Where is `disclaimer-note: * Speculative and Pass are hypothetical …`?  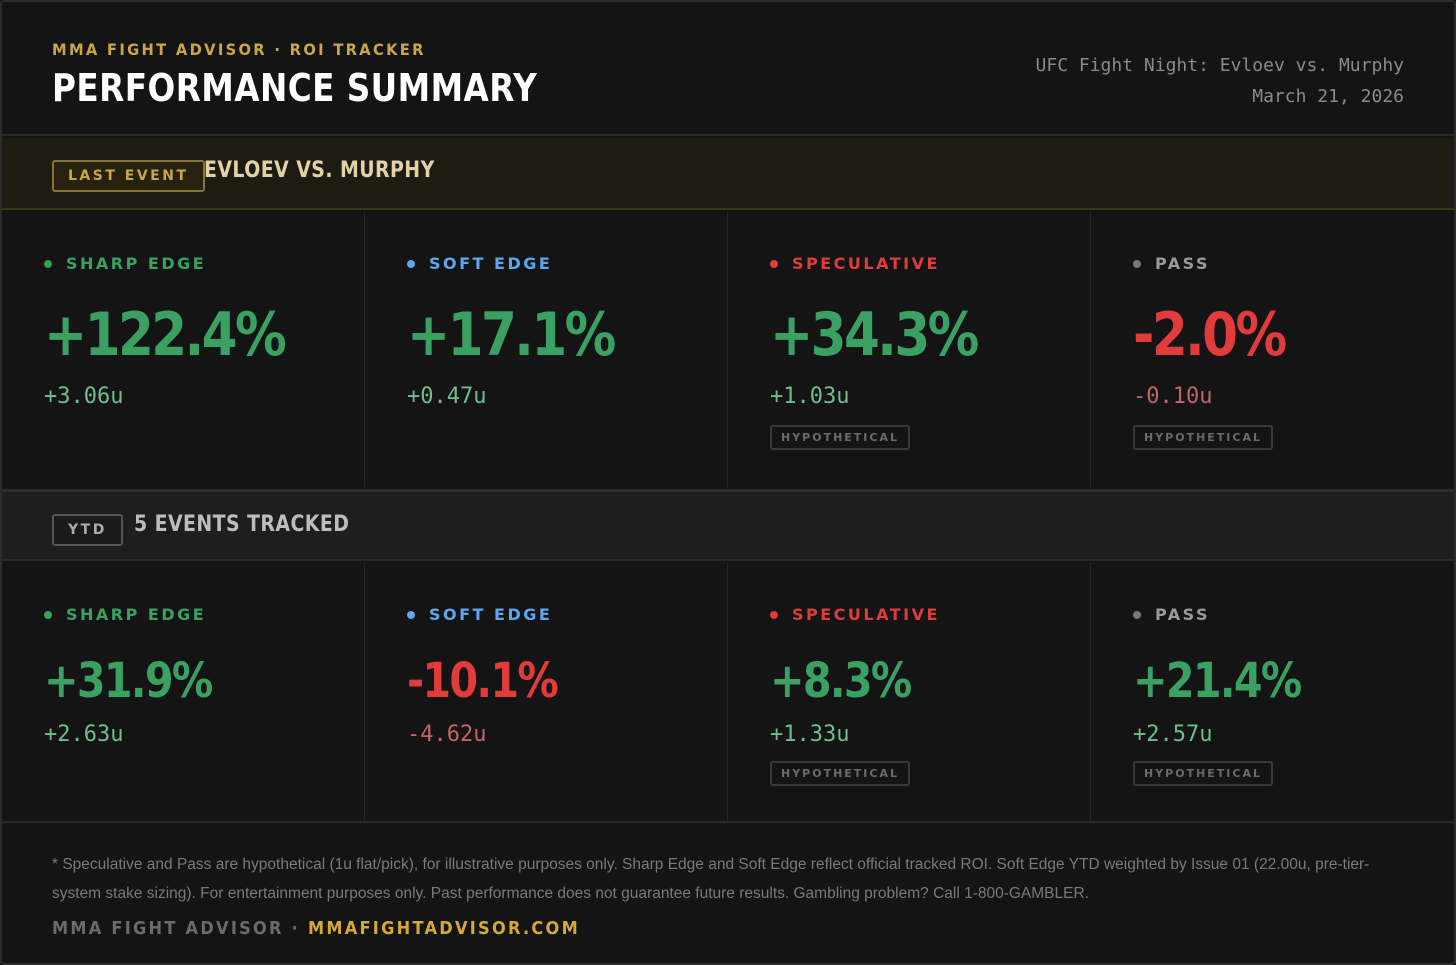 disclaimer-note: * Speculative and Pass are hypothetical … is located at coordinates (711, 879).